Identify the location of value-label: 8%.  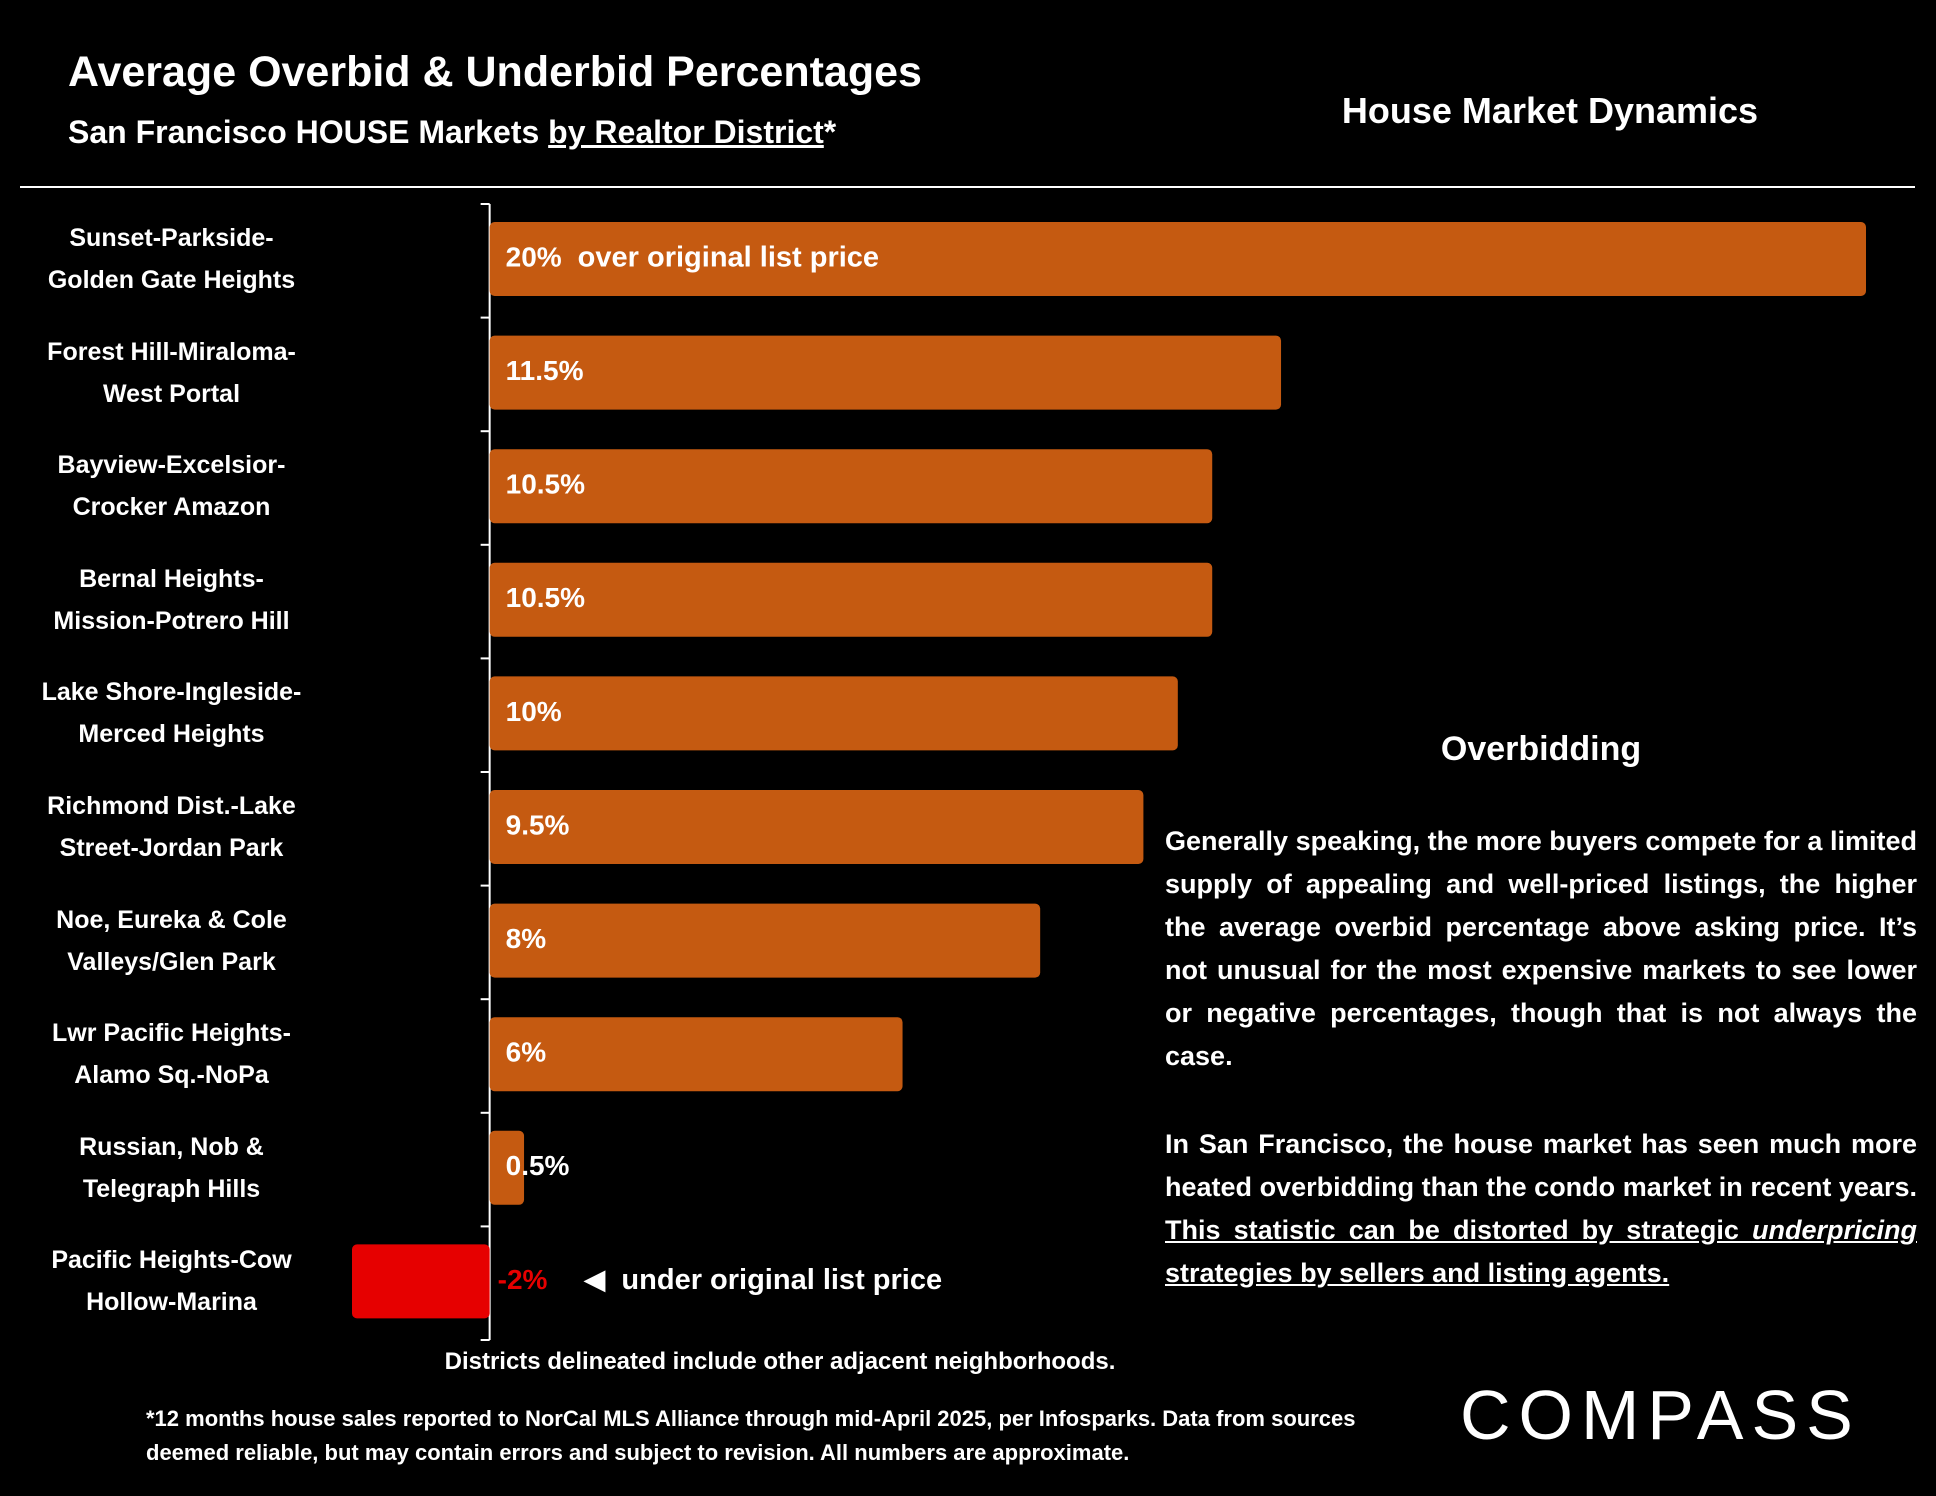
(526, 938).